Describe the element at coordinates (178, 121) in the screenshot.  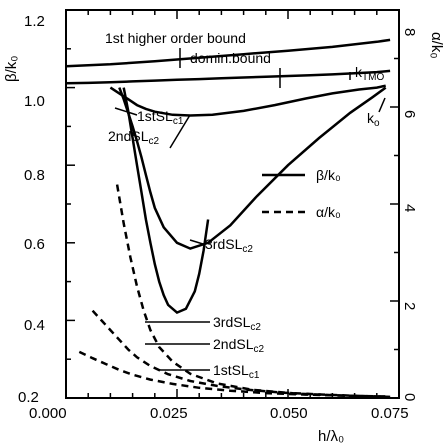
I see `annotation-1stSL-sub: c1` at that location.